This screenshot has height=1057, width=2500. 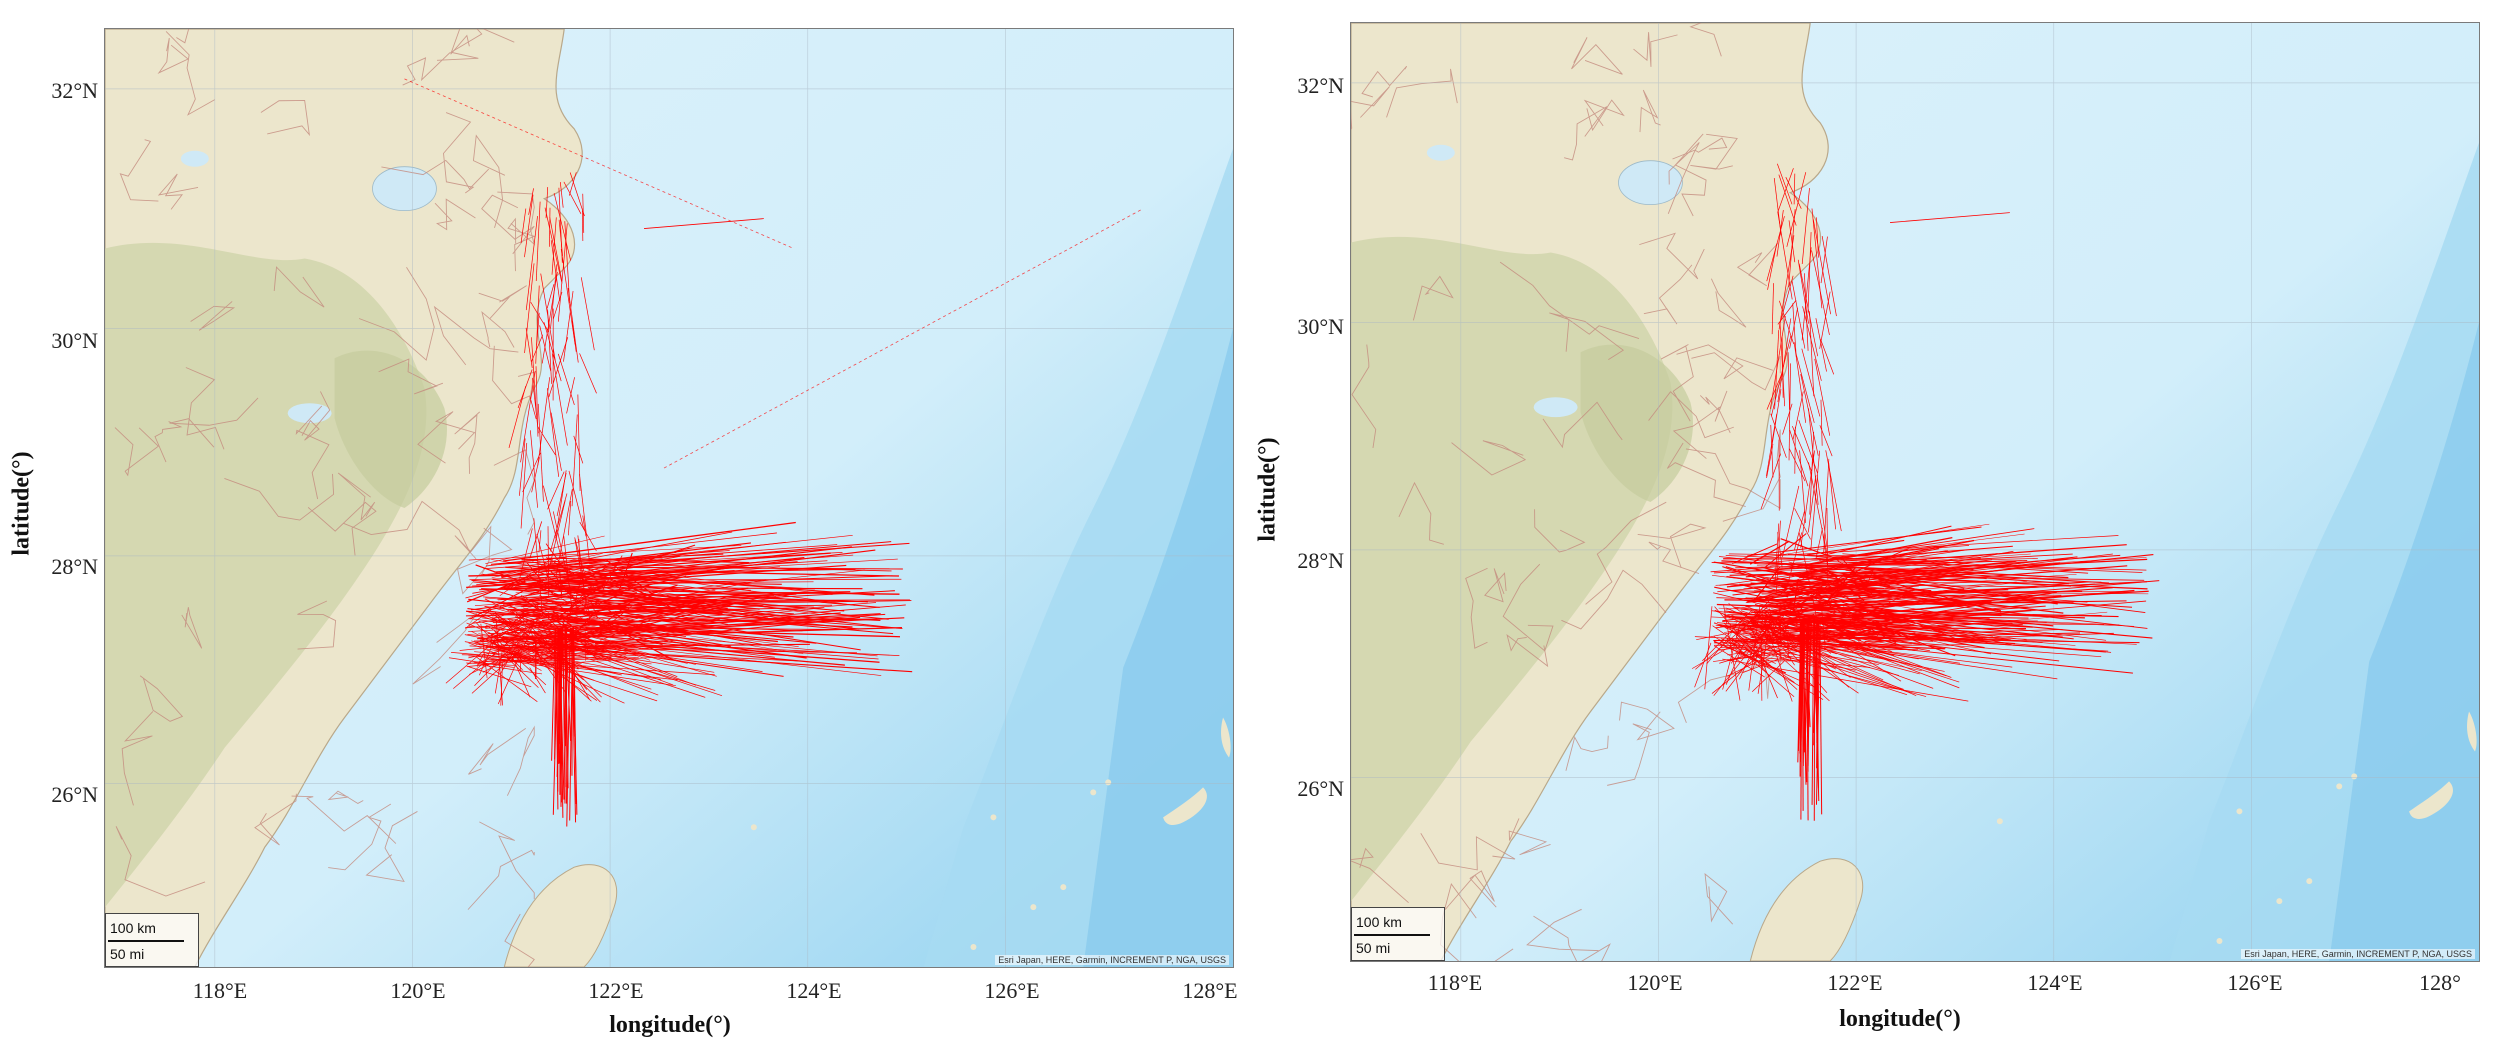 What do you see at coordinates (2440, 982) in the screenshot?
I see `lon-tick-label: 128°` at bounding box center [2440, 982].